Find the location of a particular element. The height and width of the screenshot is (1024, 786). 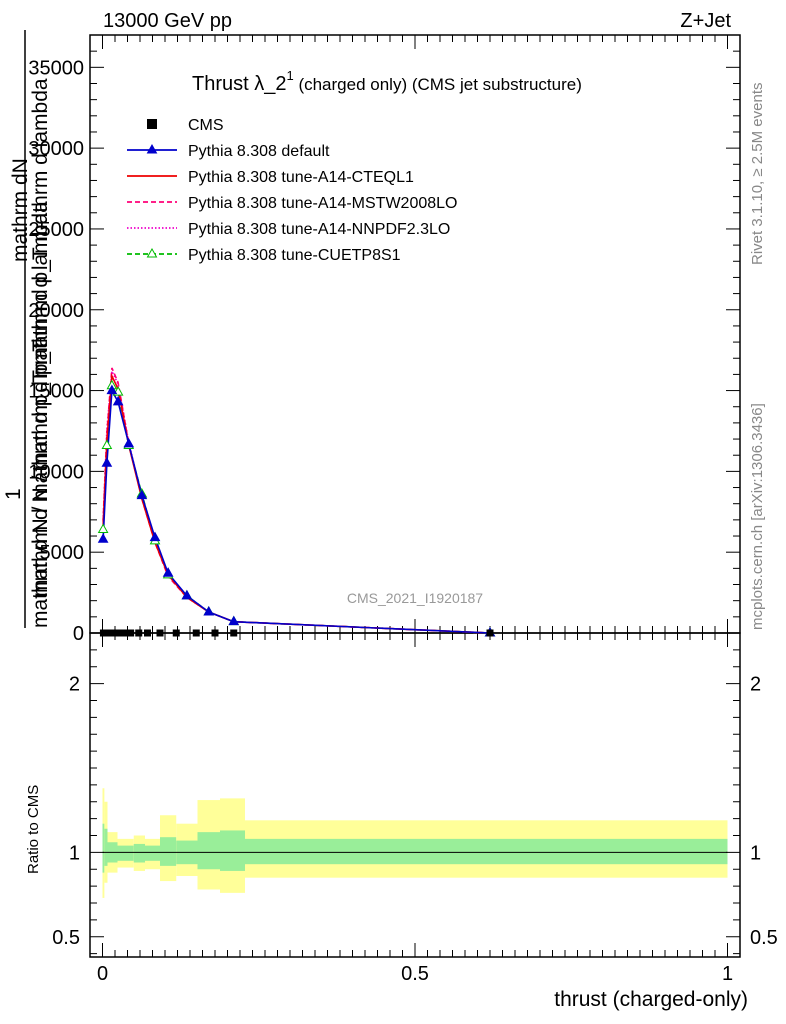

series-markers is located at coordinates (296, 508).